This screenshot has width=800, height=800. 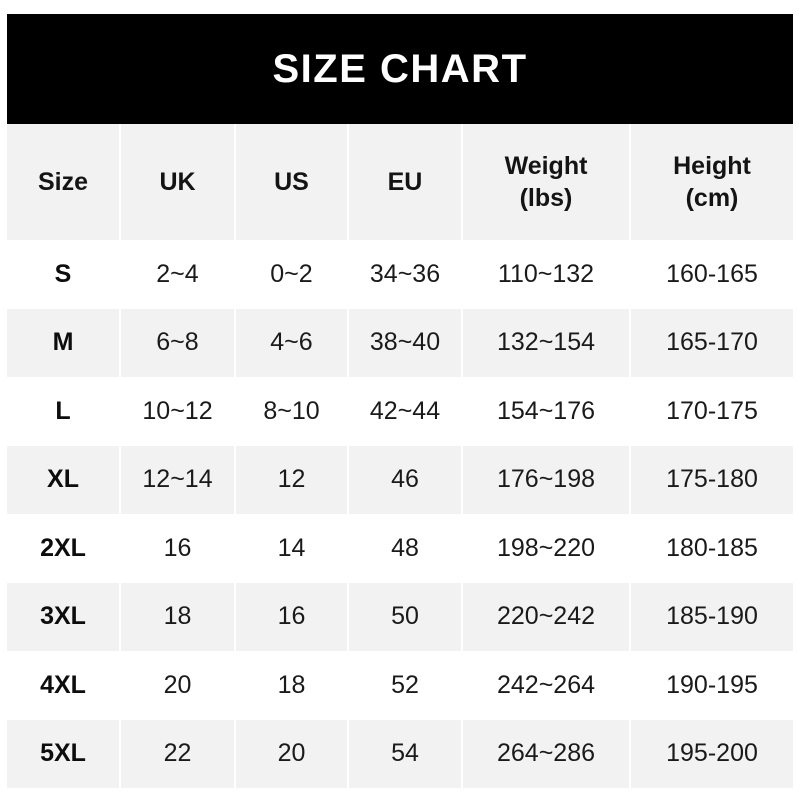 I want to click on table-row: L 10~12 8~10 42~44 154~176 170-175, so click(x=400, y=411).